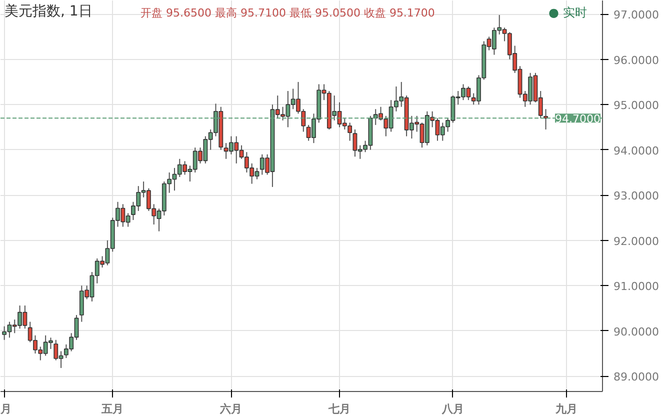 This screenshot has height=418, width=661. I want to click on chart-title: 美元指数, 1日, so click(48, 12).